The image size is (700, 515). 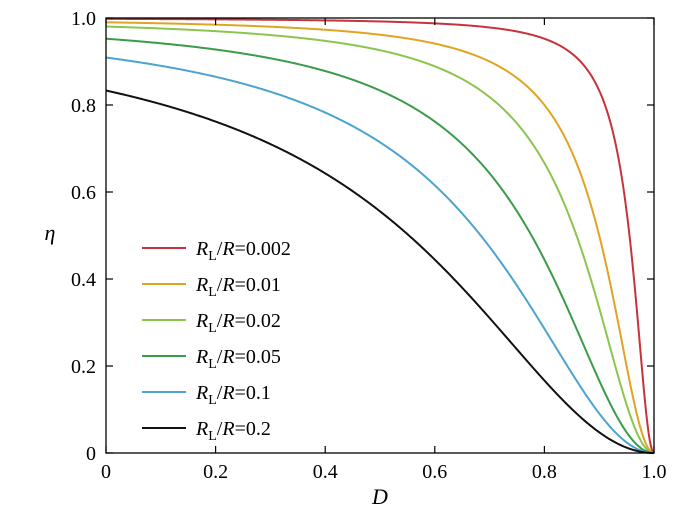 I want to click on legend-item: RL/R=0.002, so click(x=216, y=251).